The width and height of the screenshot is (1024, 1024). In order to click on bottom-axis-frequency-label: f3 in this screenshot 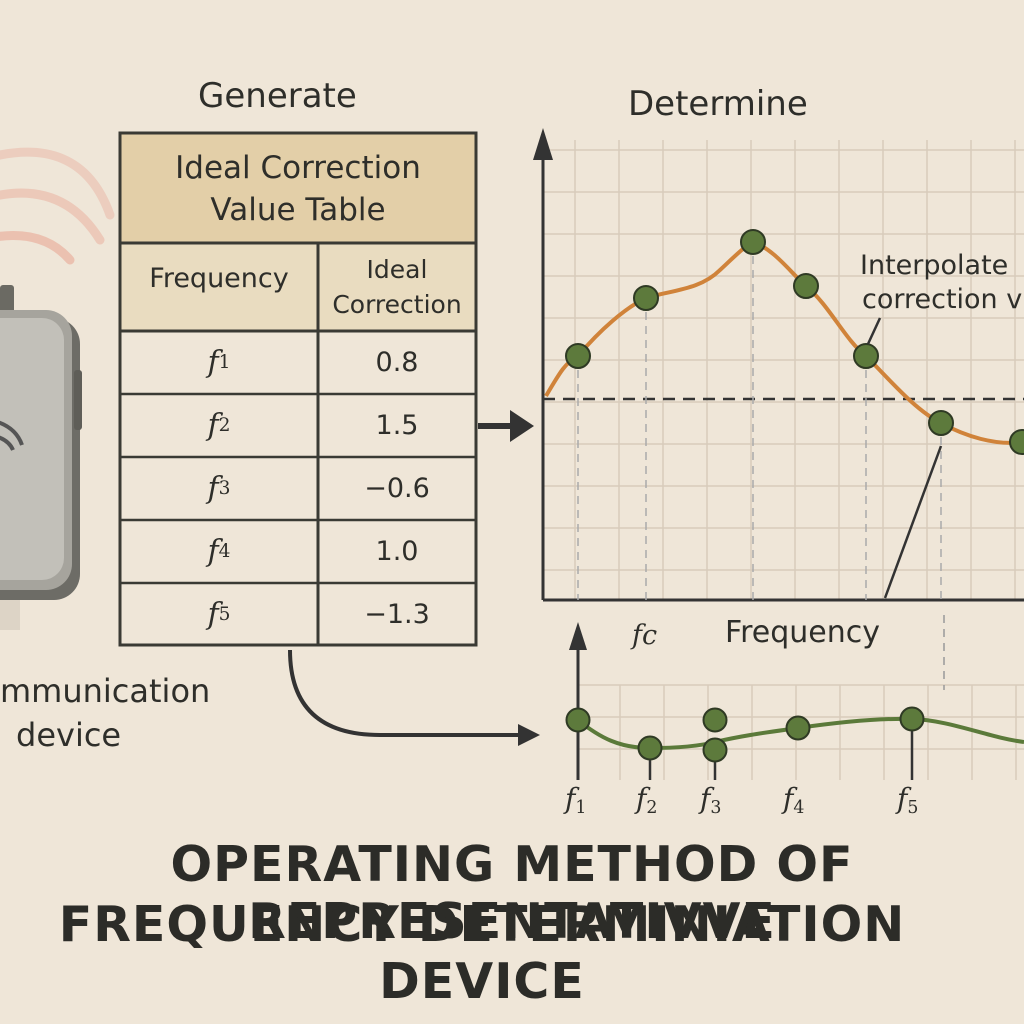, I will do `click(711, 800)`.